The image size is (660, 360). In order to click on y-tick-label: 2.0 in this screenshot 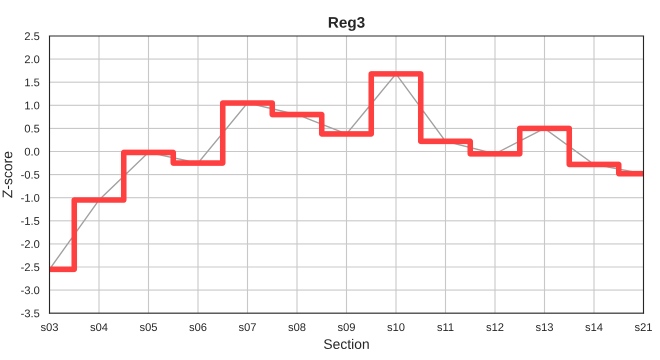, I will do `click(32, 59)`.